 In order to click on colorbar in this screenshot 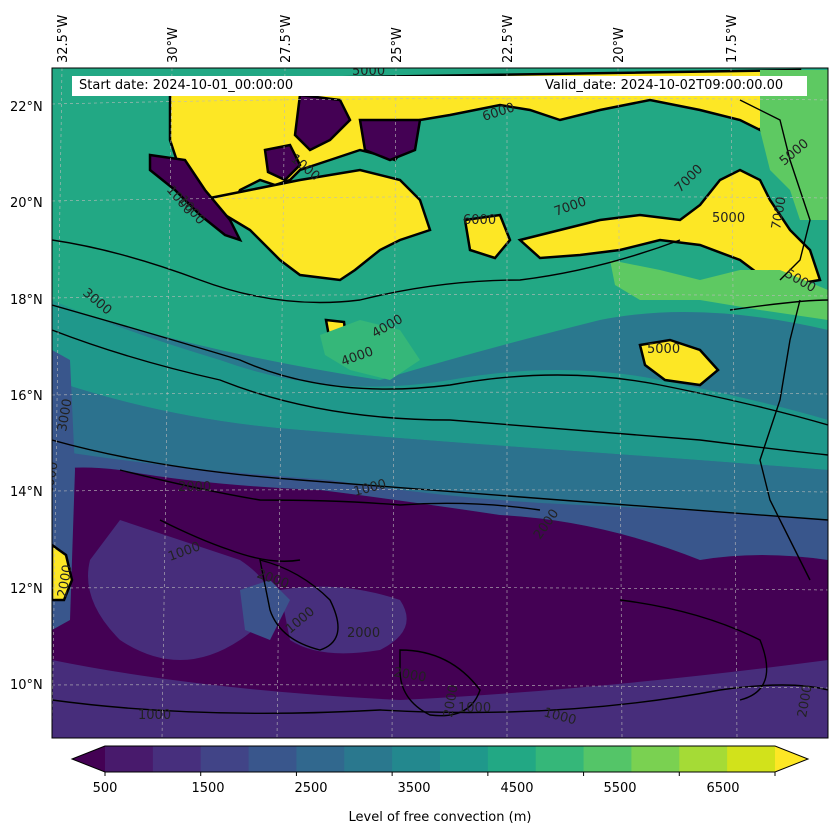, I will do `click(440, 760)`.